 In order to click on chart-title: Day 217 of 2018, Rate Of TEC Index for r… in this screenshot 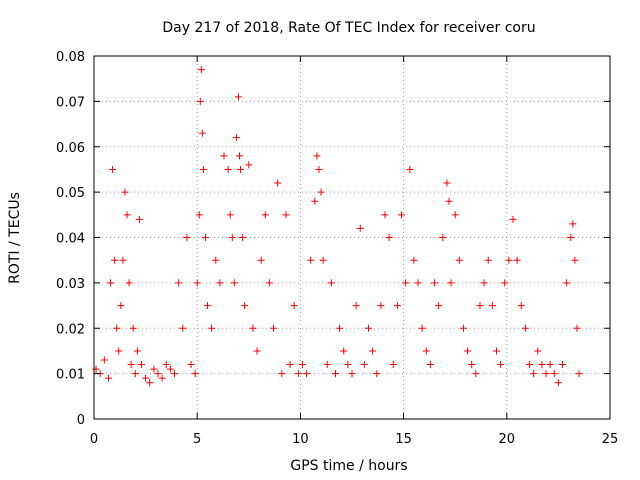, I will do `click(348, 28)`.